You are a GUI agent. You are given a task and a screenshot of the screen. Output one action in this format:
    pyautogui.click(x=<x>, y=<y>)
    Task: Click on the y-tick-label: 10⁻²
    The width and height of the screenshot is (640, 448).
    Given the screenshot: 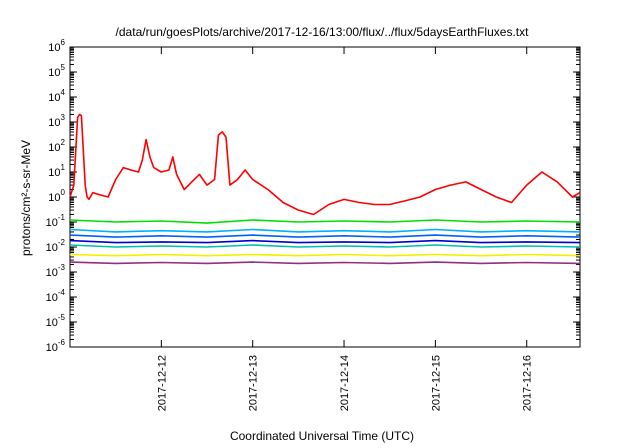 What is the action you would take?
    pyautogui.click(x=56, y=246)
    